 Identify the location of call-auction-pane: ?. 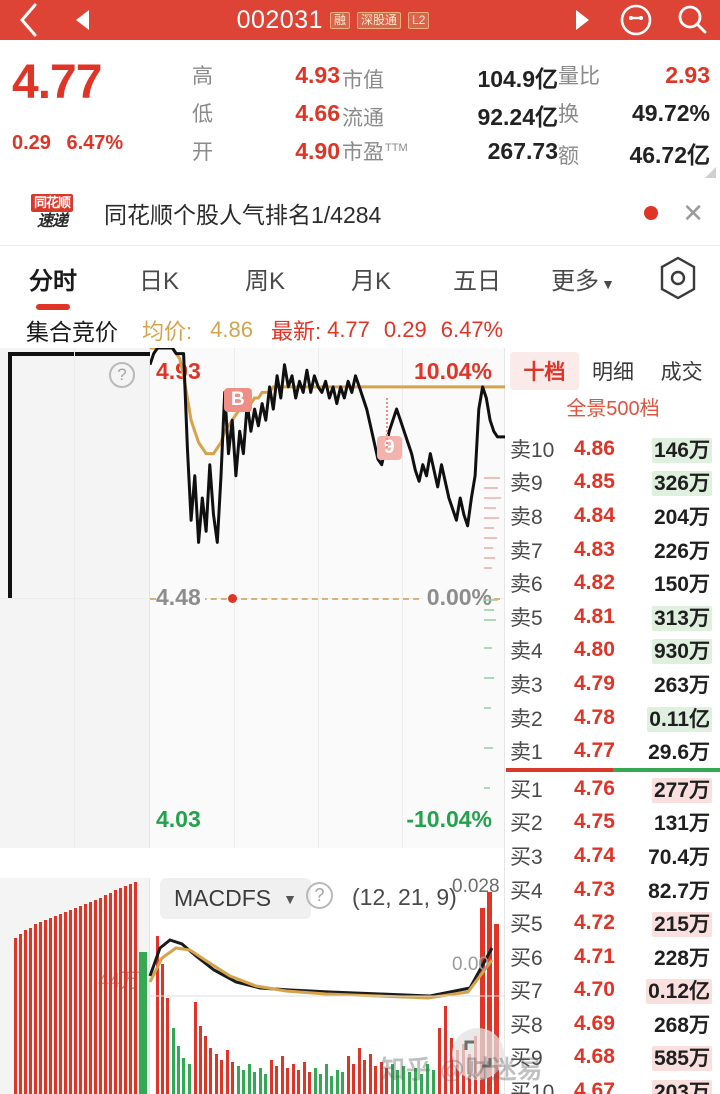
(75, 598).